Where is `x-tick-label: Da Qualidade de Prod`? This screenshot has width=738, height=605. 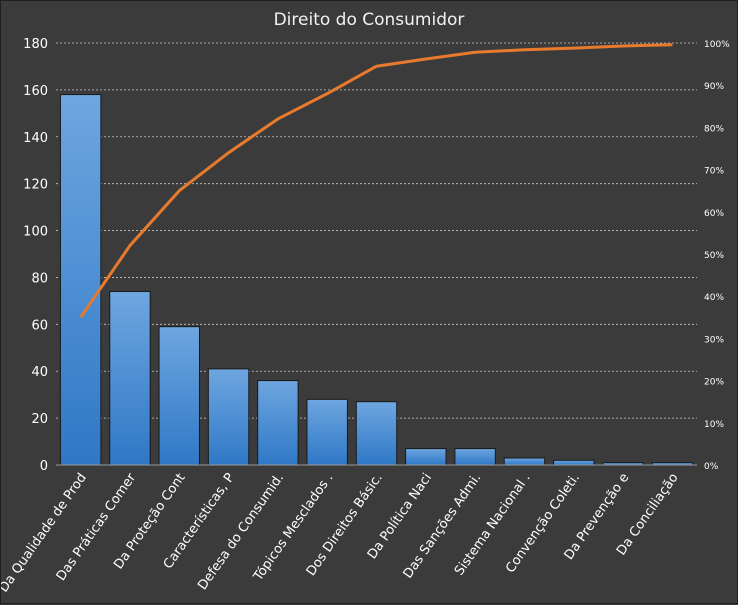 x-tick-label: Da Qualidade de Prod is located at coordinates (45, 533).